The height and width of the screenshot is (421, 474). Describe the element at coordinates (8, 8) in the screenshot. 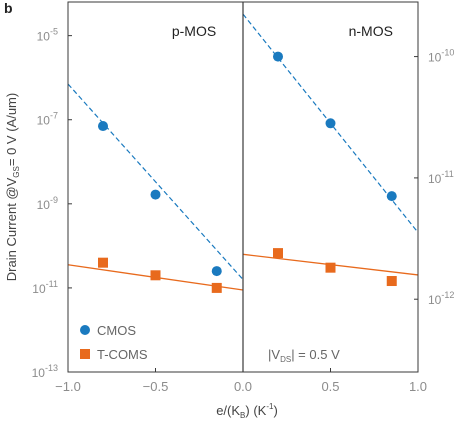

I see `panel-label: b` at that location.